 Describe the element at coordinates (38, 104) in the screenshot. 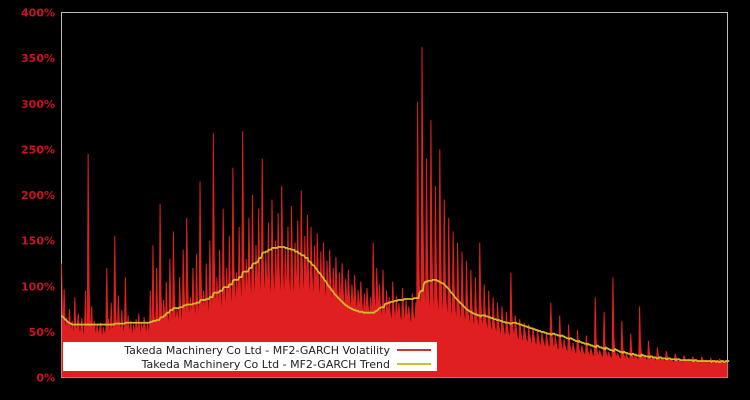

I see `y-axis-tick-300: 300%` at that location.